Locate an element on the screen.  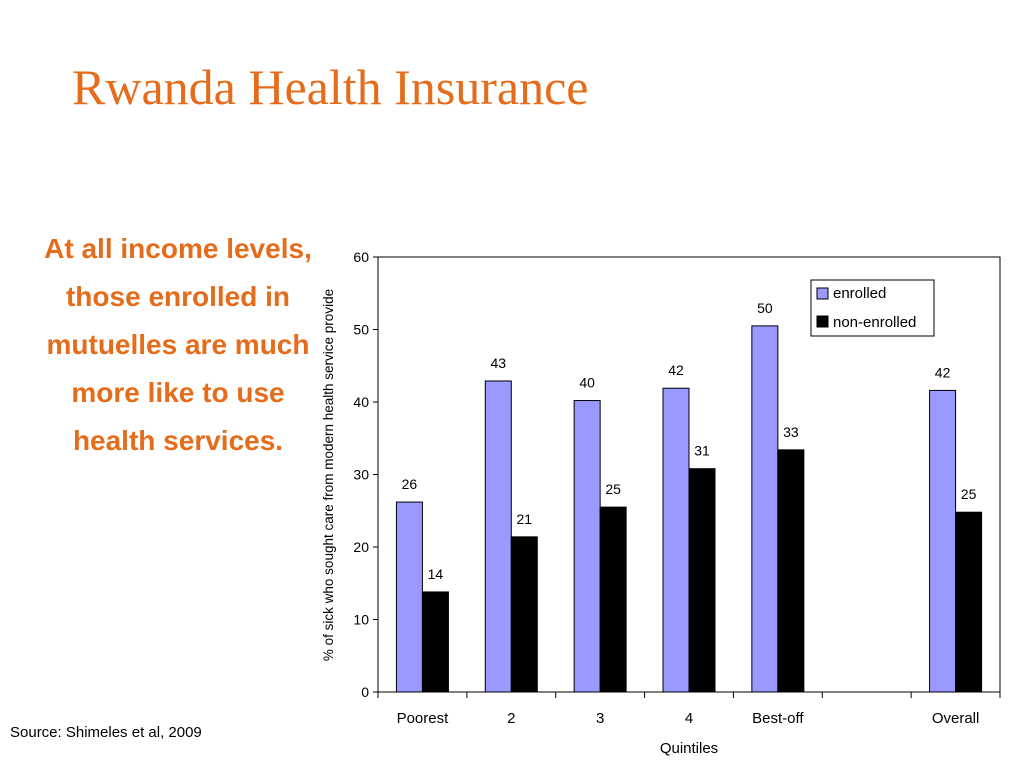
legend-swatch-enrolled is located at coordinates (822, 293).